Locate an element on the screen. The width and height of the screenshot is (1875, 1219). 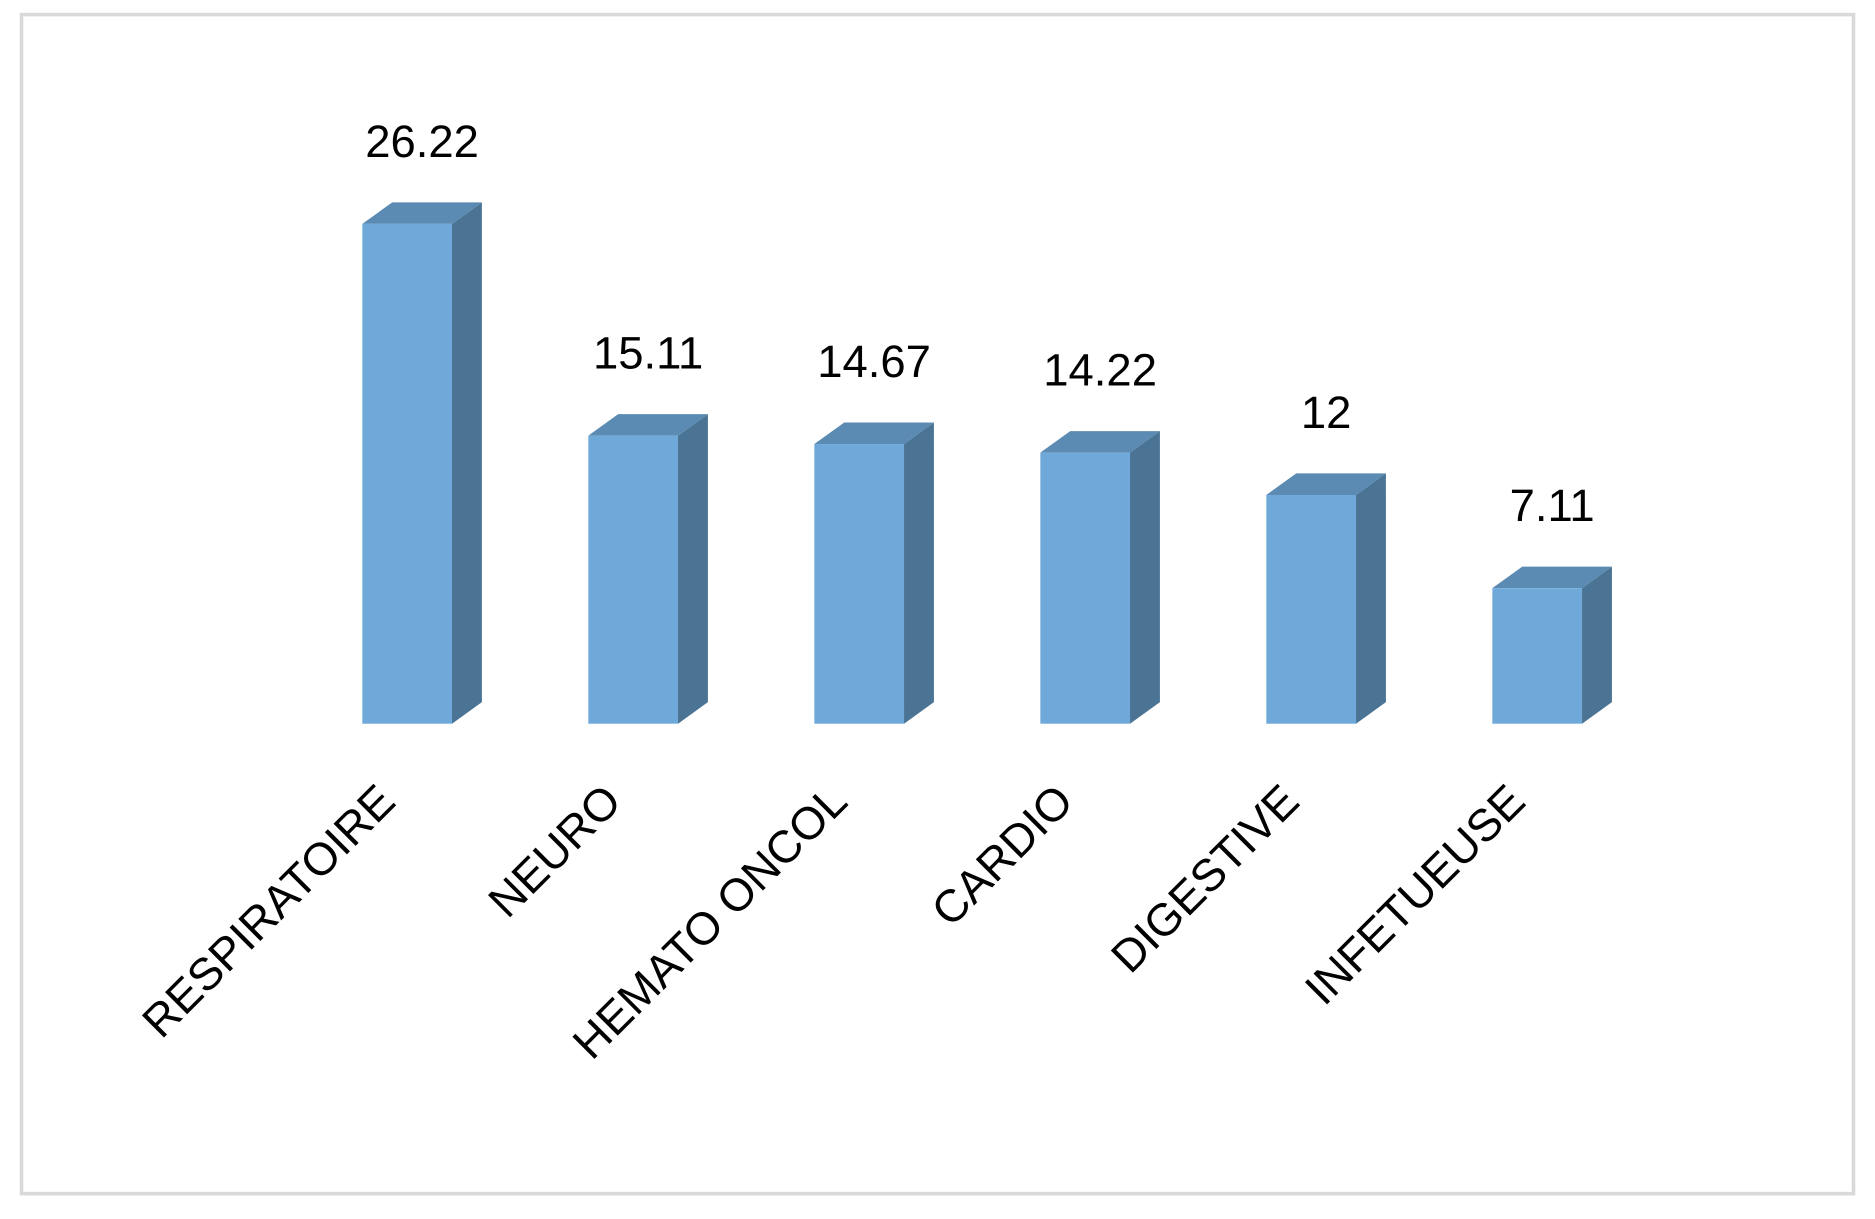
value-label: 14.67 is located at coordinates (874, 361).